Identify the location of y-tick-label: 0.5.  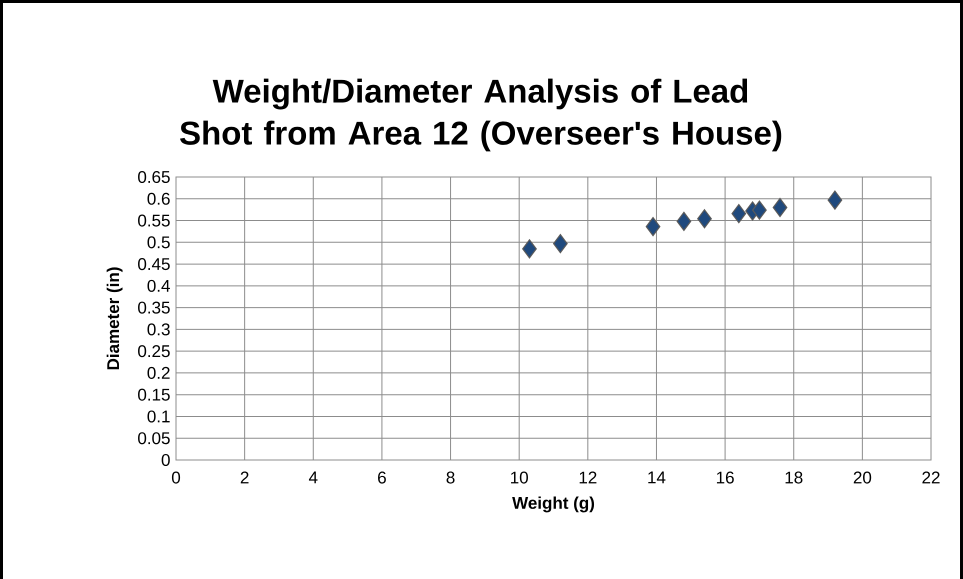
(158, 242).